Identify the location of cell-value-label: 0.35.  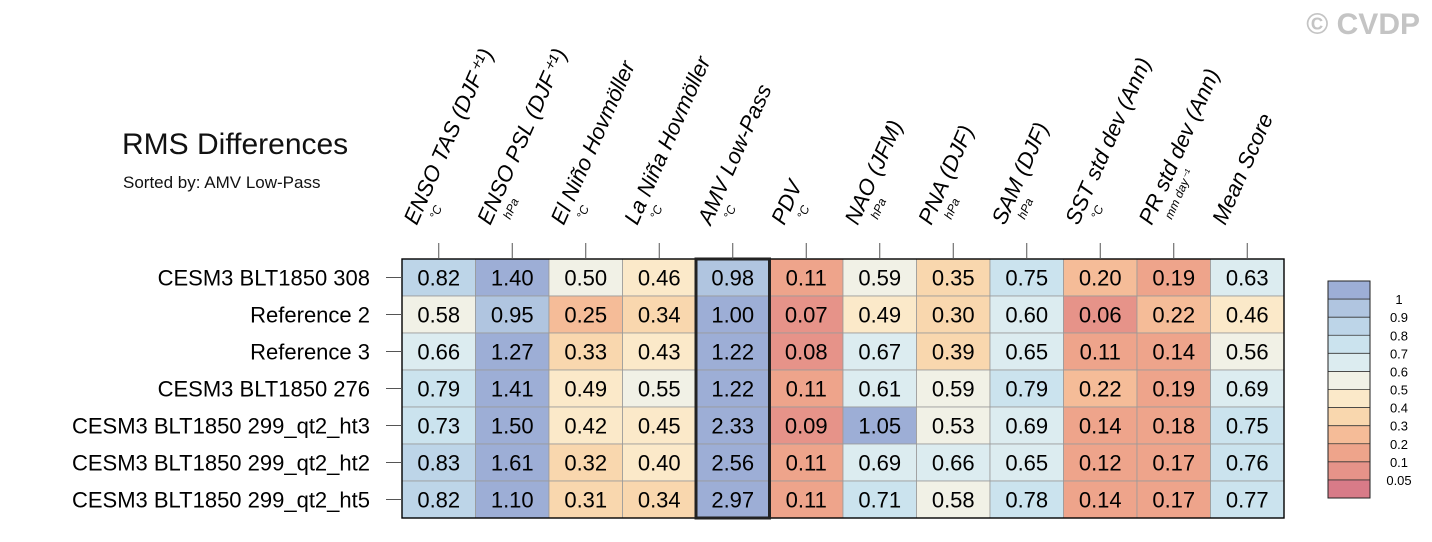
(953, 278).